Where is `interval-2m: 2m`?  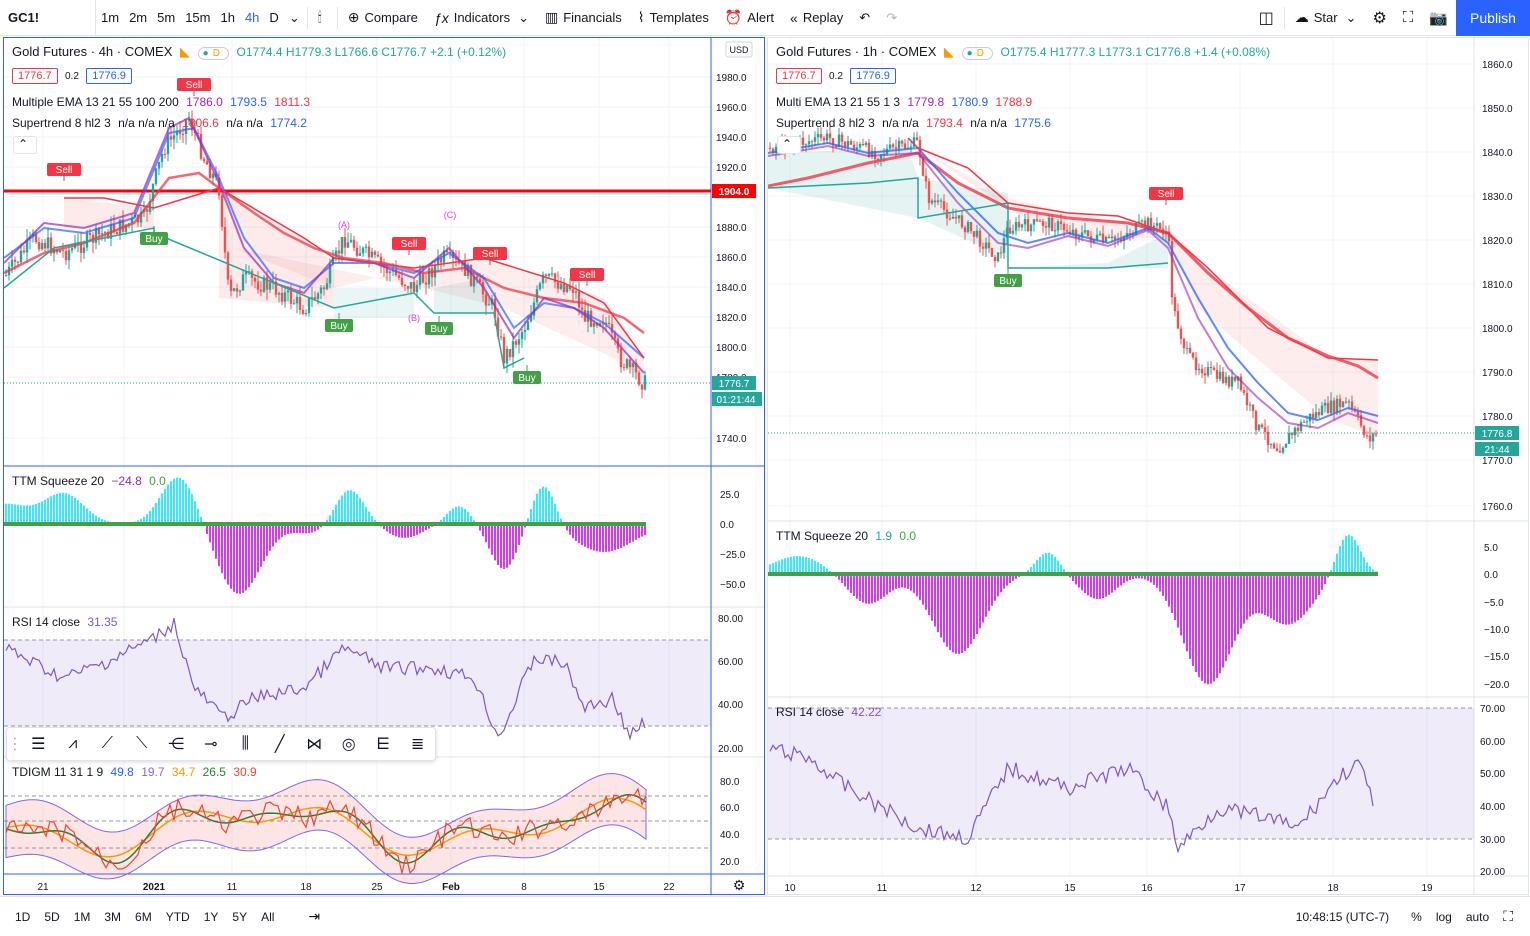 interval-2m: 2m is located at coordinates (138, 17).